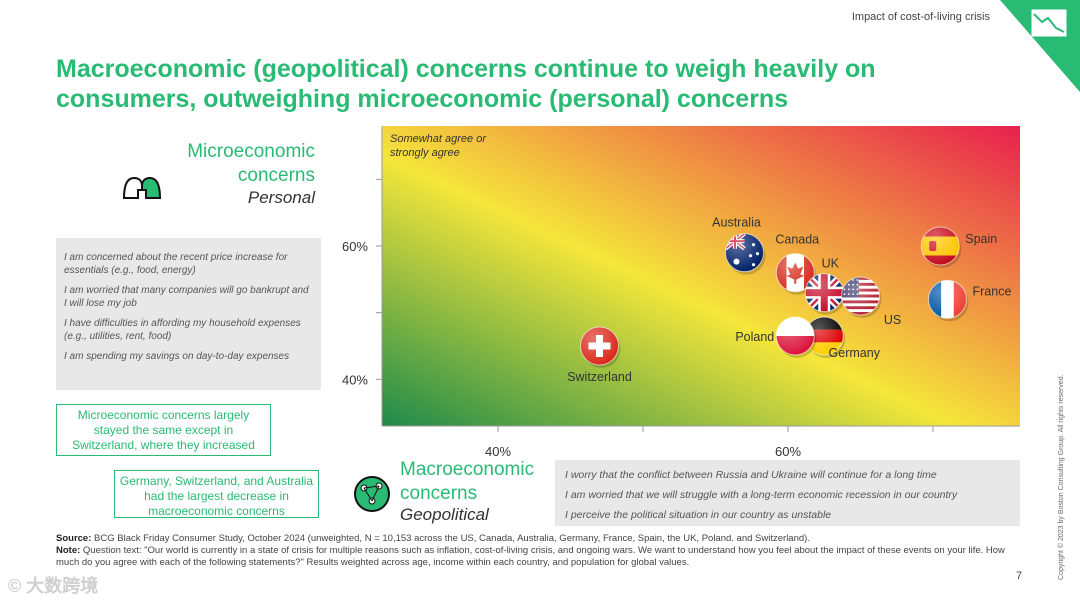 Image resolution: width=1080 pixels, height=608 pixels. What do you see at coordinates (981, 239) in the screenshot?
I see `point-label: Spain` at bounding box center [981, 239].